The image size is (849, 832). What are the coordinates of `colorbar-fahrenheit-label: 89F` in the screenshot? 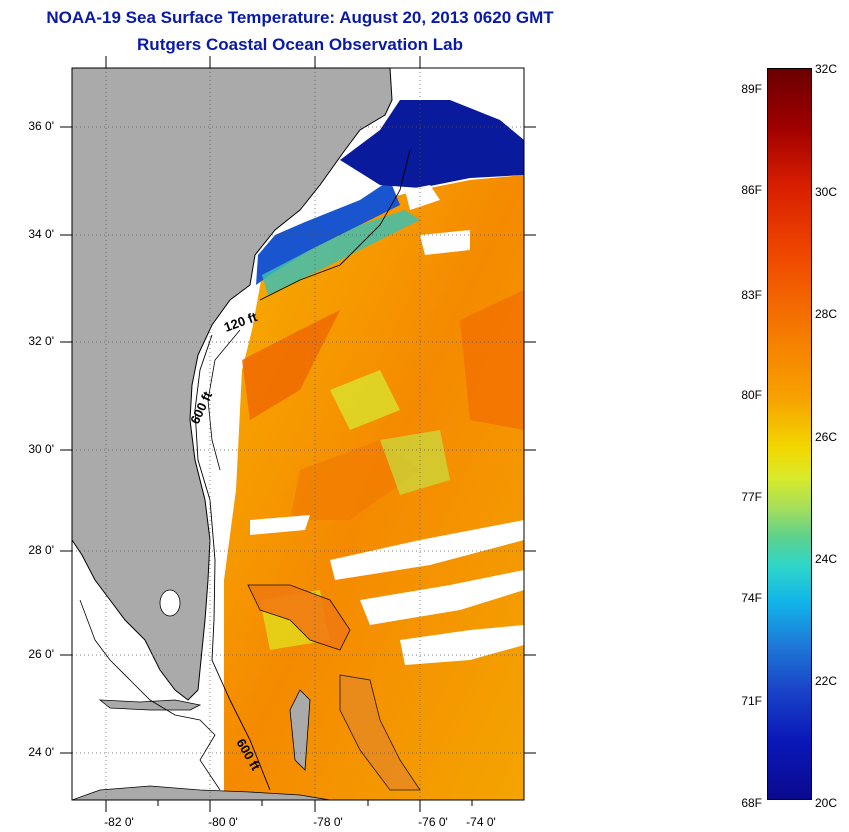 It's located at (751, 89).